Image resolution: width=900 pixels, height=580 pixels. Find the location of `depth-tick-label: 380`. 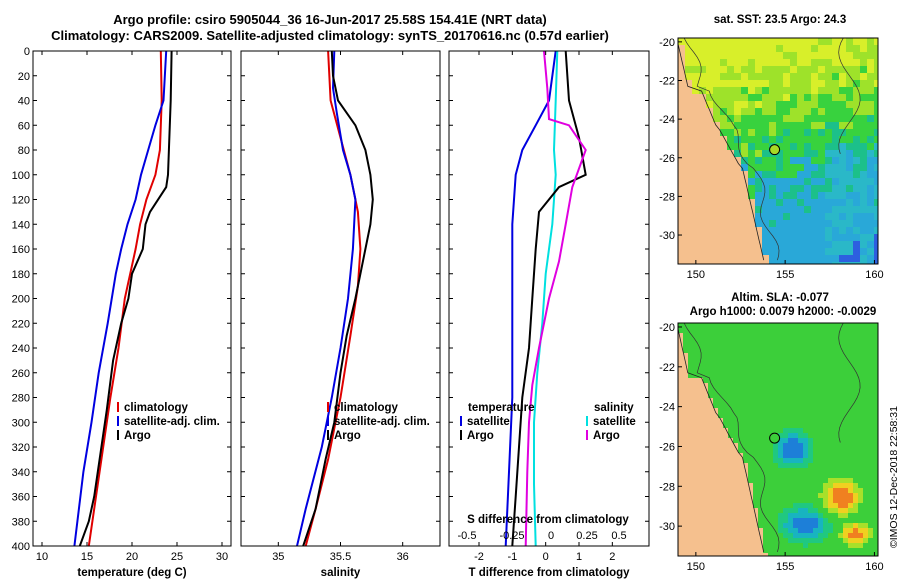

depth-tick-label: 380 is located at coordinates (21, 522).